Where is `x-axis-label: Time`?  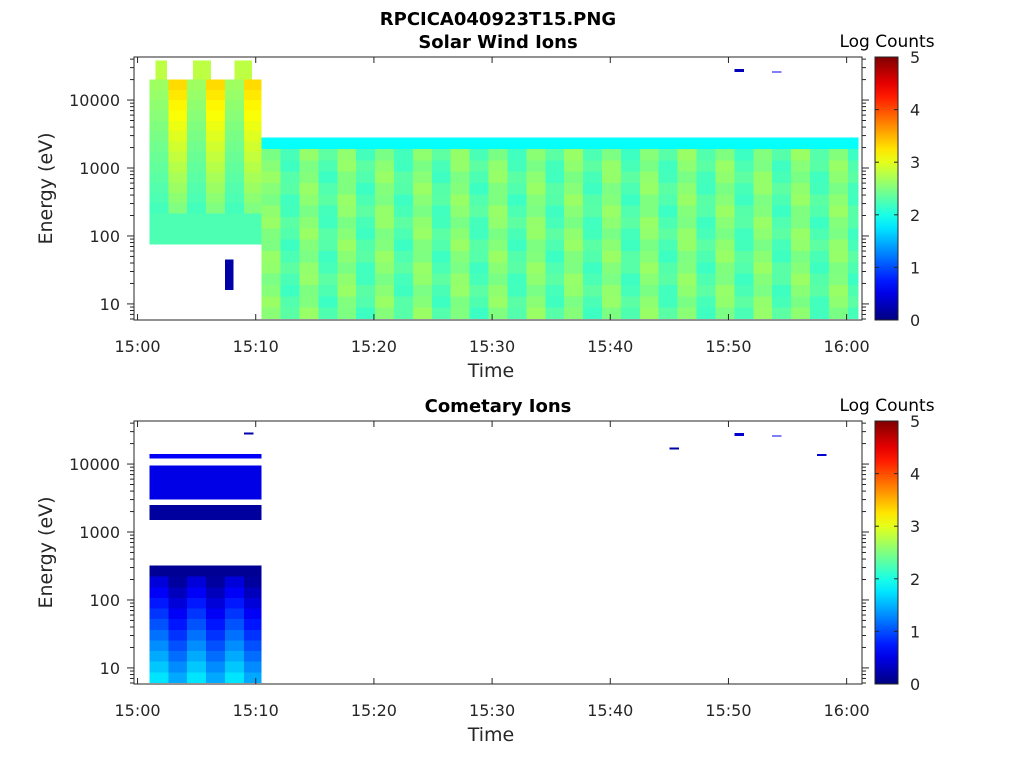 x-axis-label: Time is located at coordinates (491, 371).